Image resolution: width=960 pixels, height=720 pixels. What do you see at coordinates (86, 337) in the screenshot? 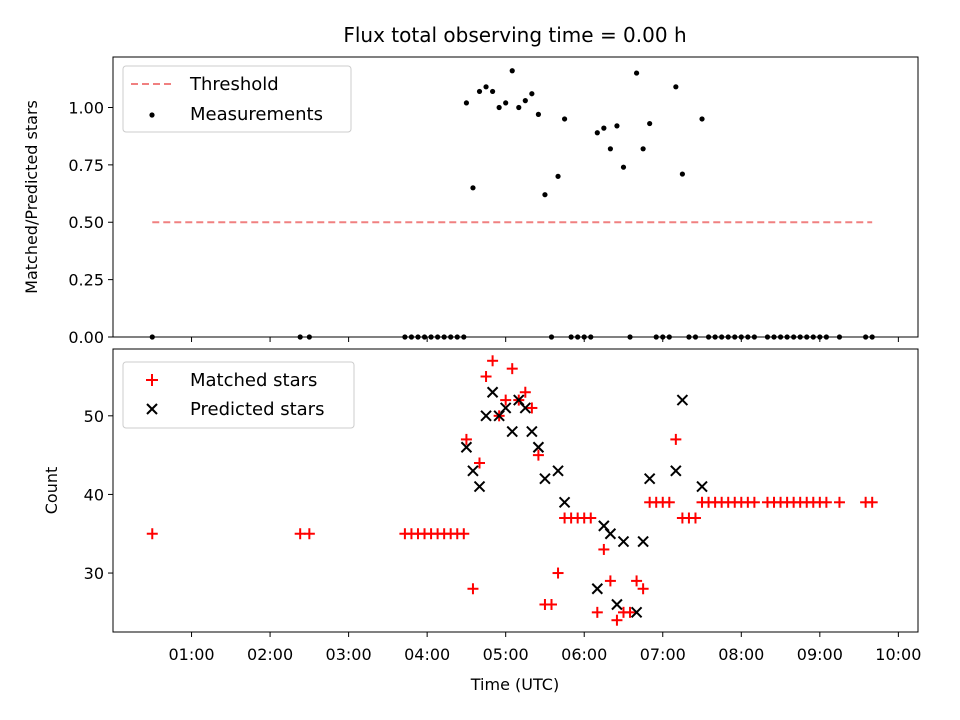
I see `top-y-tick-label: 0.00` at bounding box center [86, 337].